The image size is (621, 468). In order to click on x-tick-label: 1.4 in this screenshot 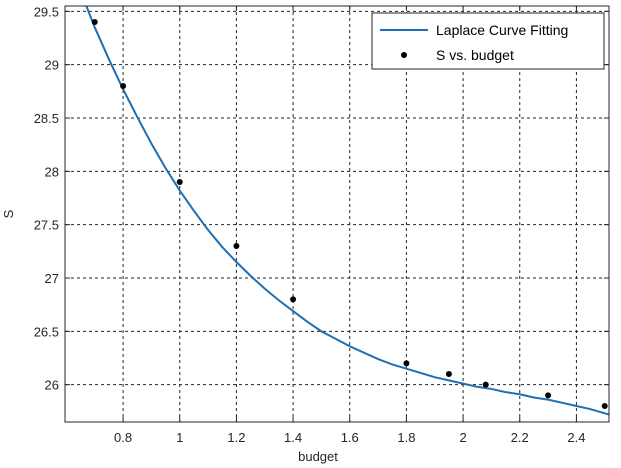, I will do `click(293, 437)`.